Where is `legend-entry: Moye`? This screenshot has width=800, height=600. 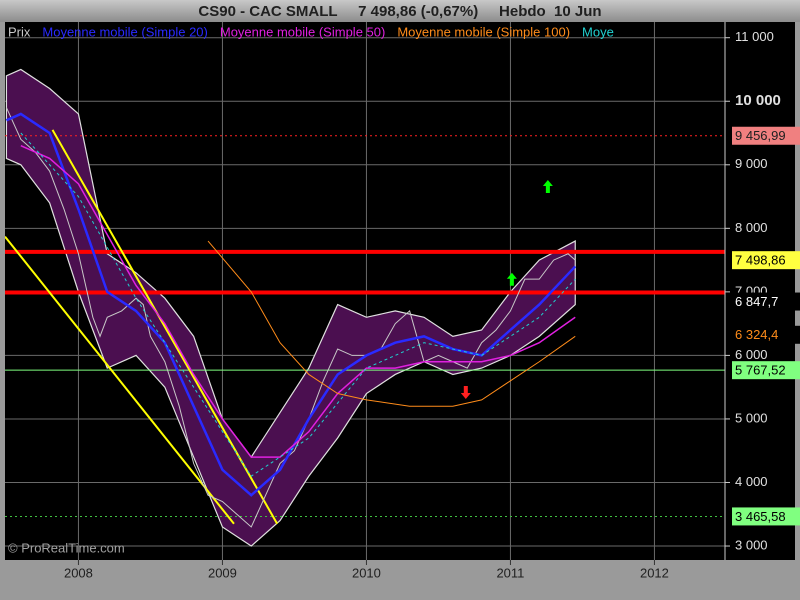 legend-entry: Moye is located at coordinates (598, 31).